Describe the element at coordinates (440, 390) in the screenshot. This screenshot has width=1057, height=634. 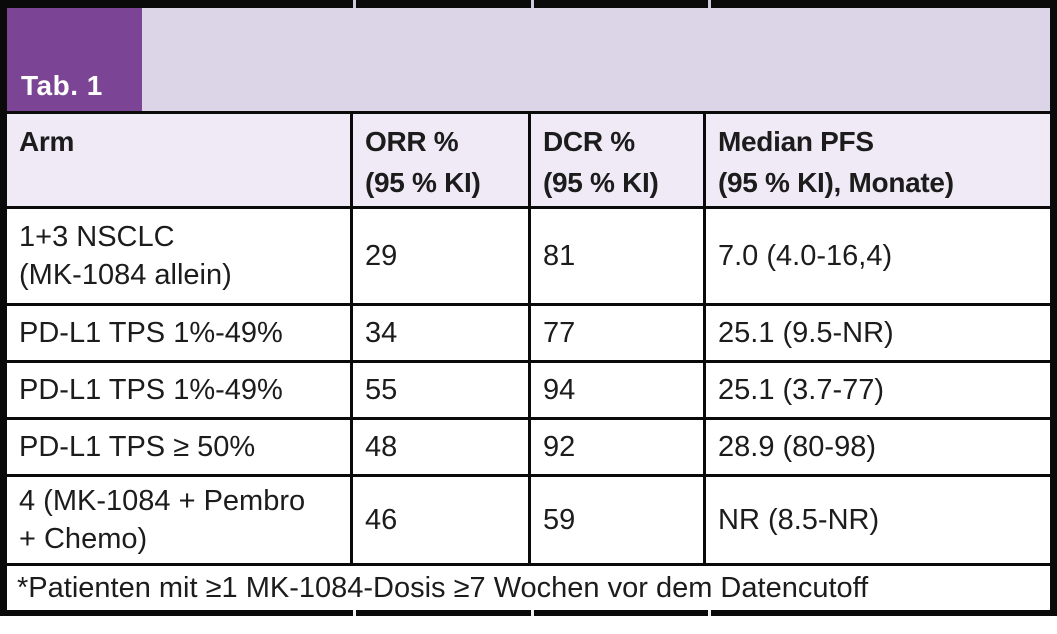
I see `table-cell-orr: 55` at that location.